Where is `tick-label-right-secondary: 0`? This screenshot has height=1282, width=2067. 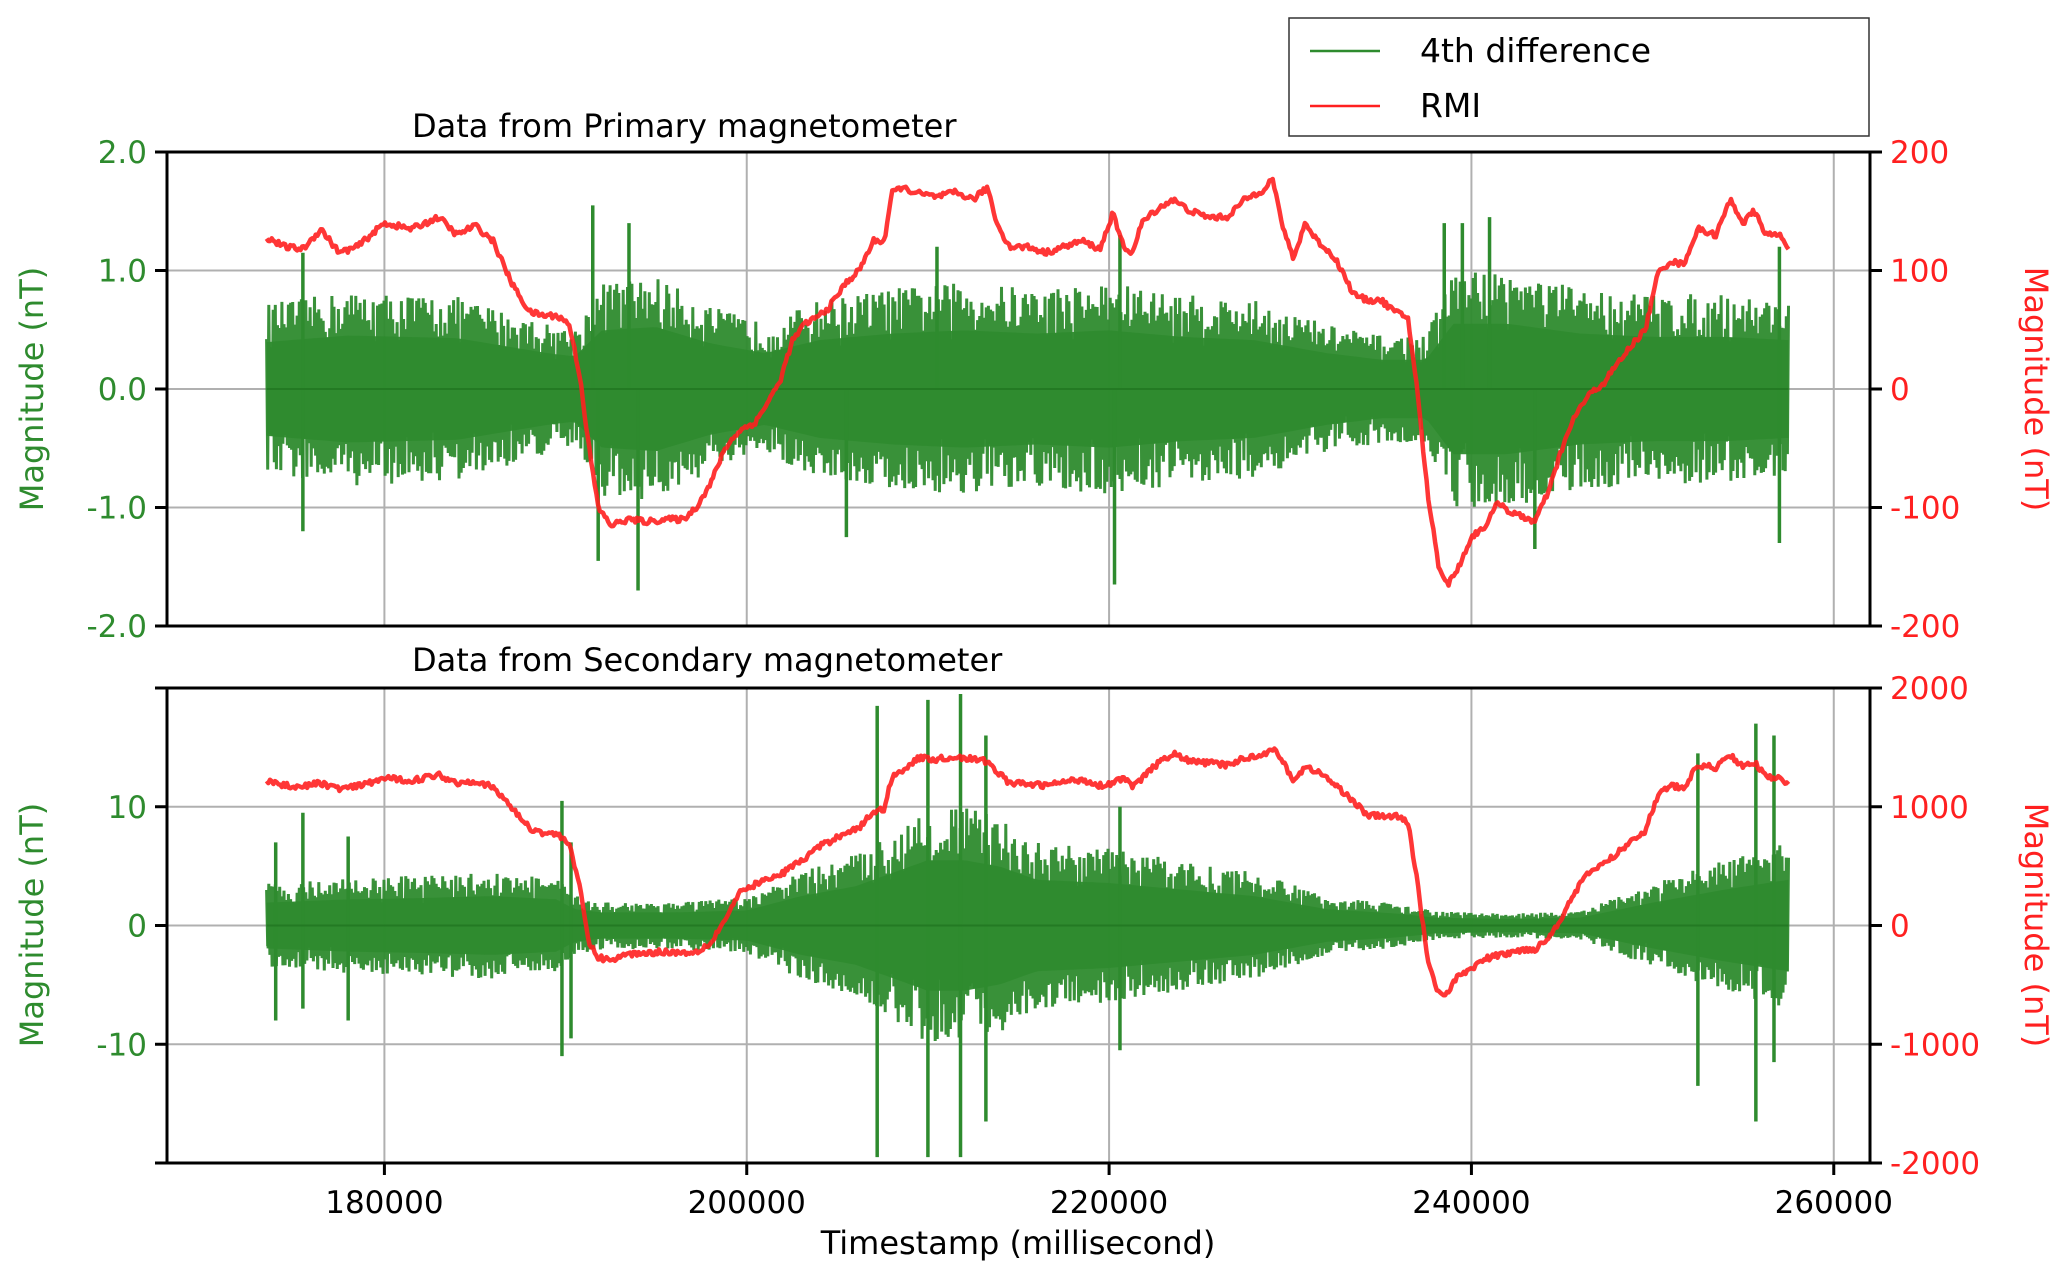 tick-label-right-secondary: 0 is located at coordinates (1900, 927).